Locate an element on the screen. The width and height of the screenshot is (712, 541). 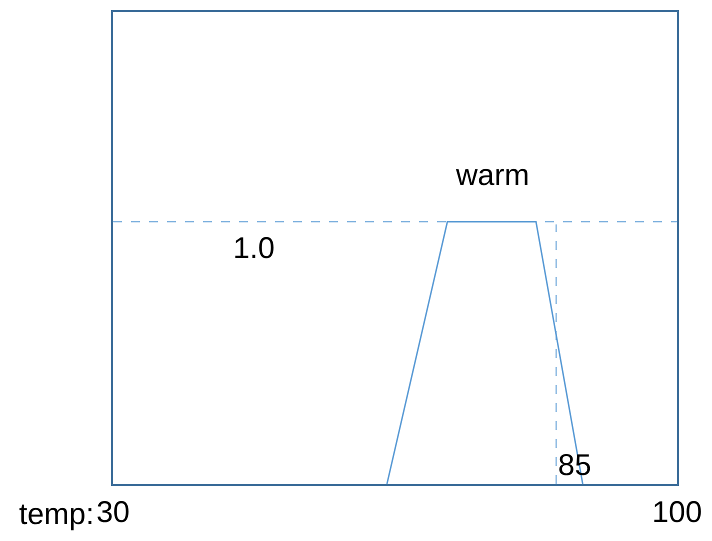
x-tick-label: 100 is located at coordinates (677, 512).